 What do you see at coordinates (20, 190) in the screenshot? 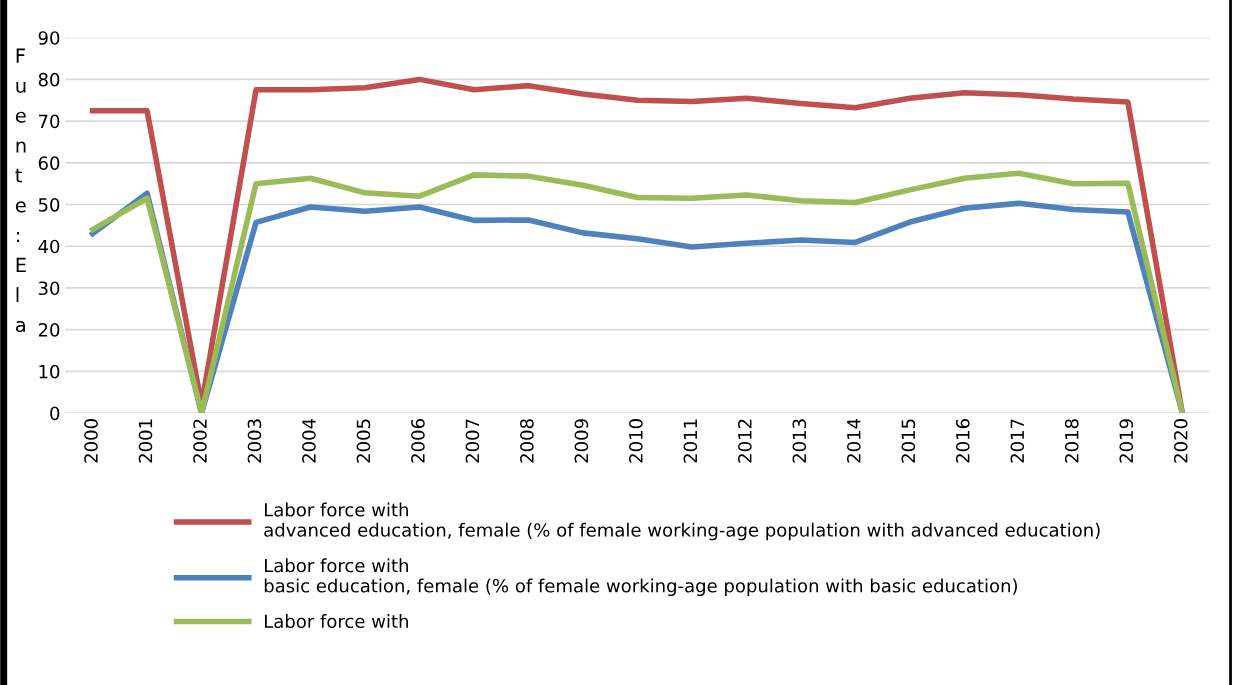
I see `text: Fuente: Ela` at bounding box center [20, 190].